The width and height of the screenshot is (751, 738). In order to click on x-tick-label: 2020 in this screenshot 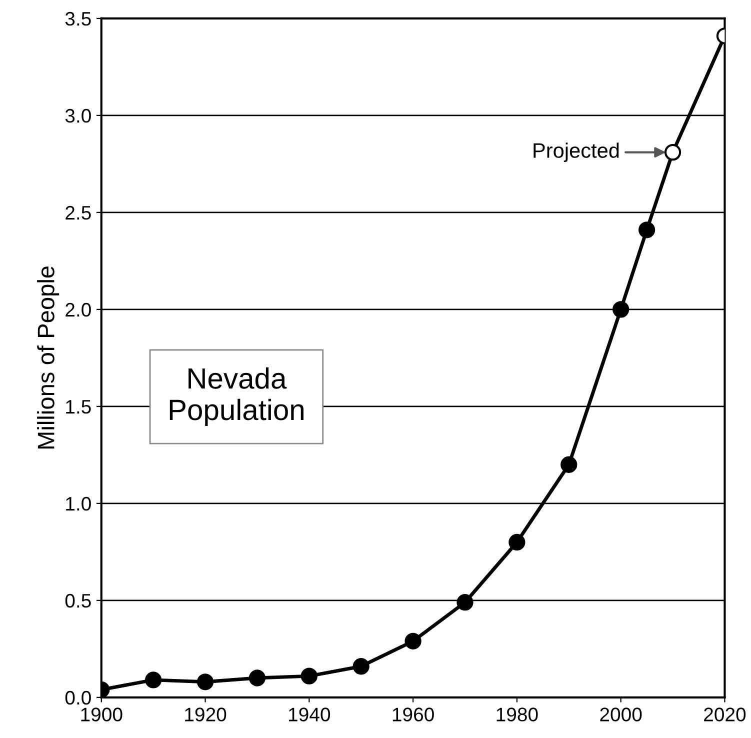, I will do `click(725, 715)`.